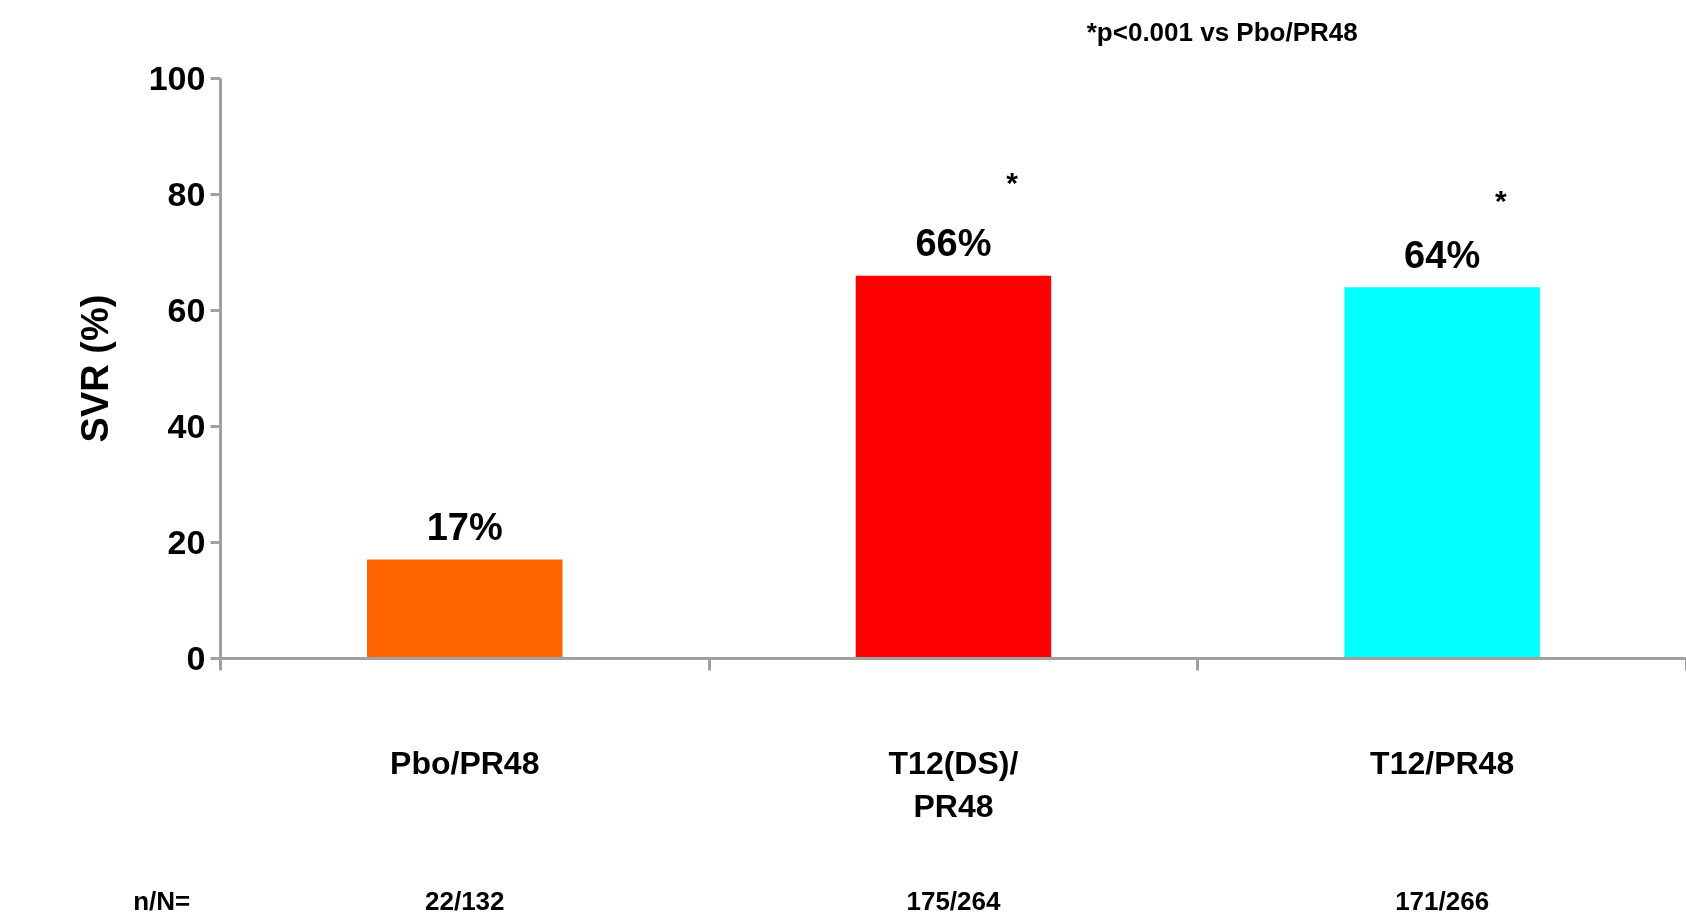  I want to click on y-tick-label: 60, so click(186, 309).